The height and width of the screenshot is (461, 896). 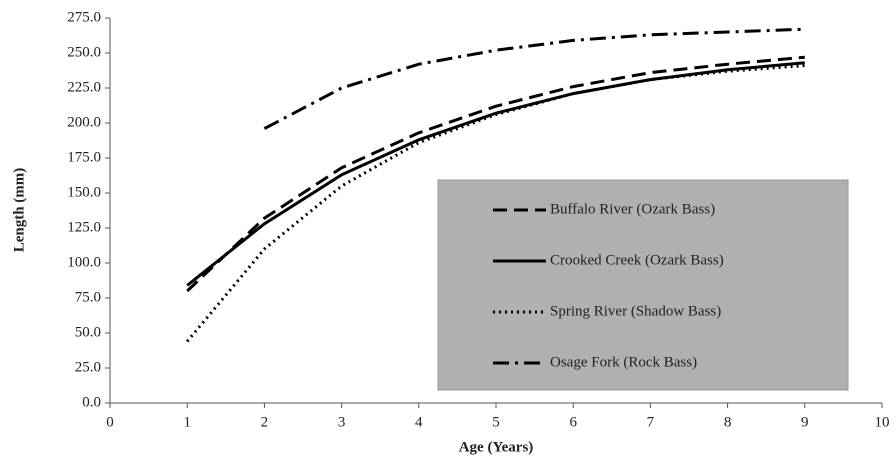 I want to click on x-tick-label: 9, so click(x=805, y=422).